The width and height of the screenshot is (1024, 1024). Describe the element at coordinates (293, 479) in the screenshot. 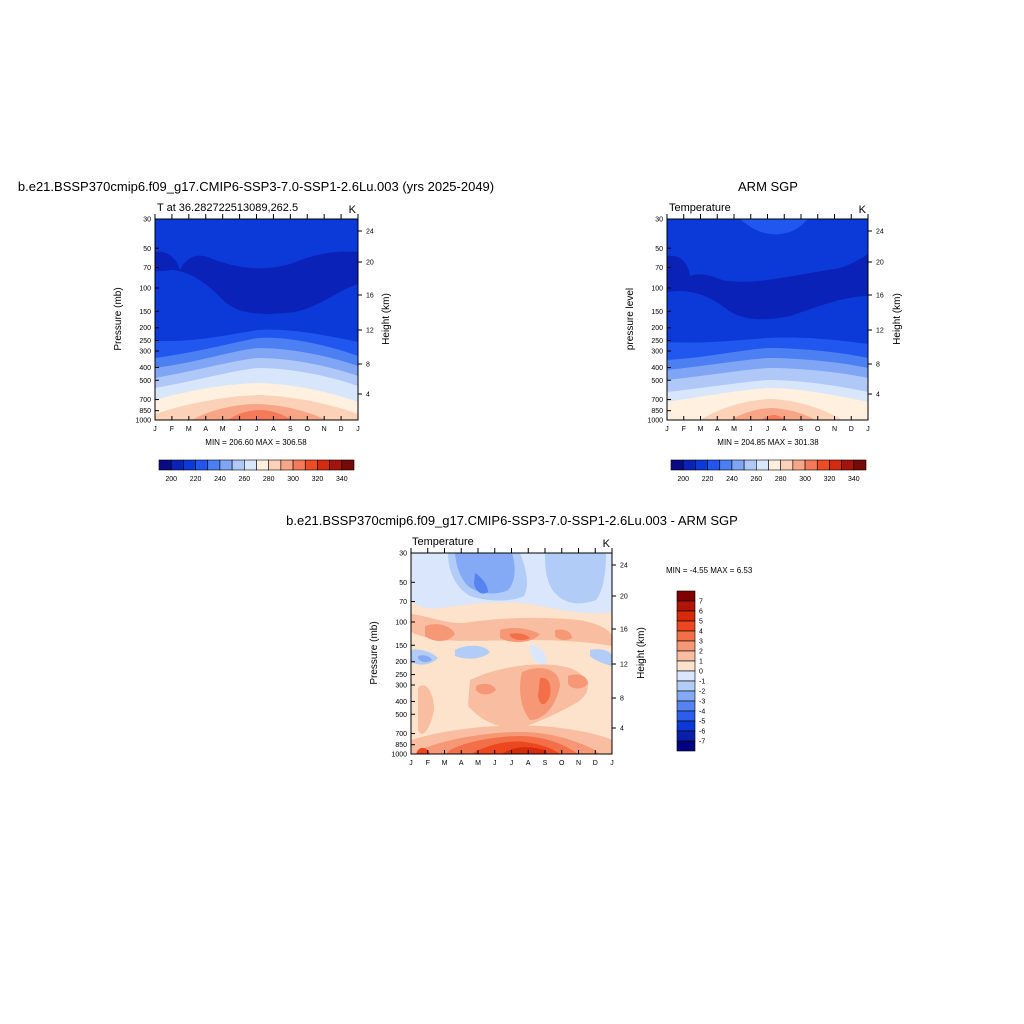

I see `colorbar-label: 300` at that location.